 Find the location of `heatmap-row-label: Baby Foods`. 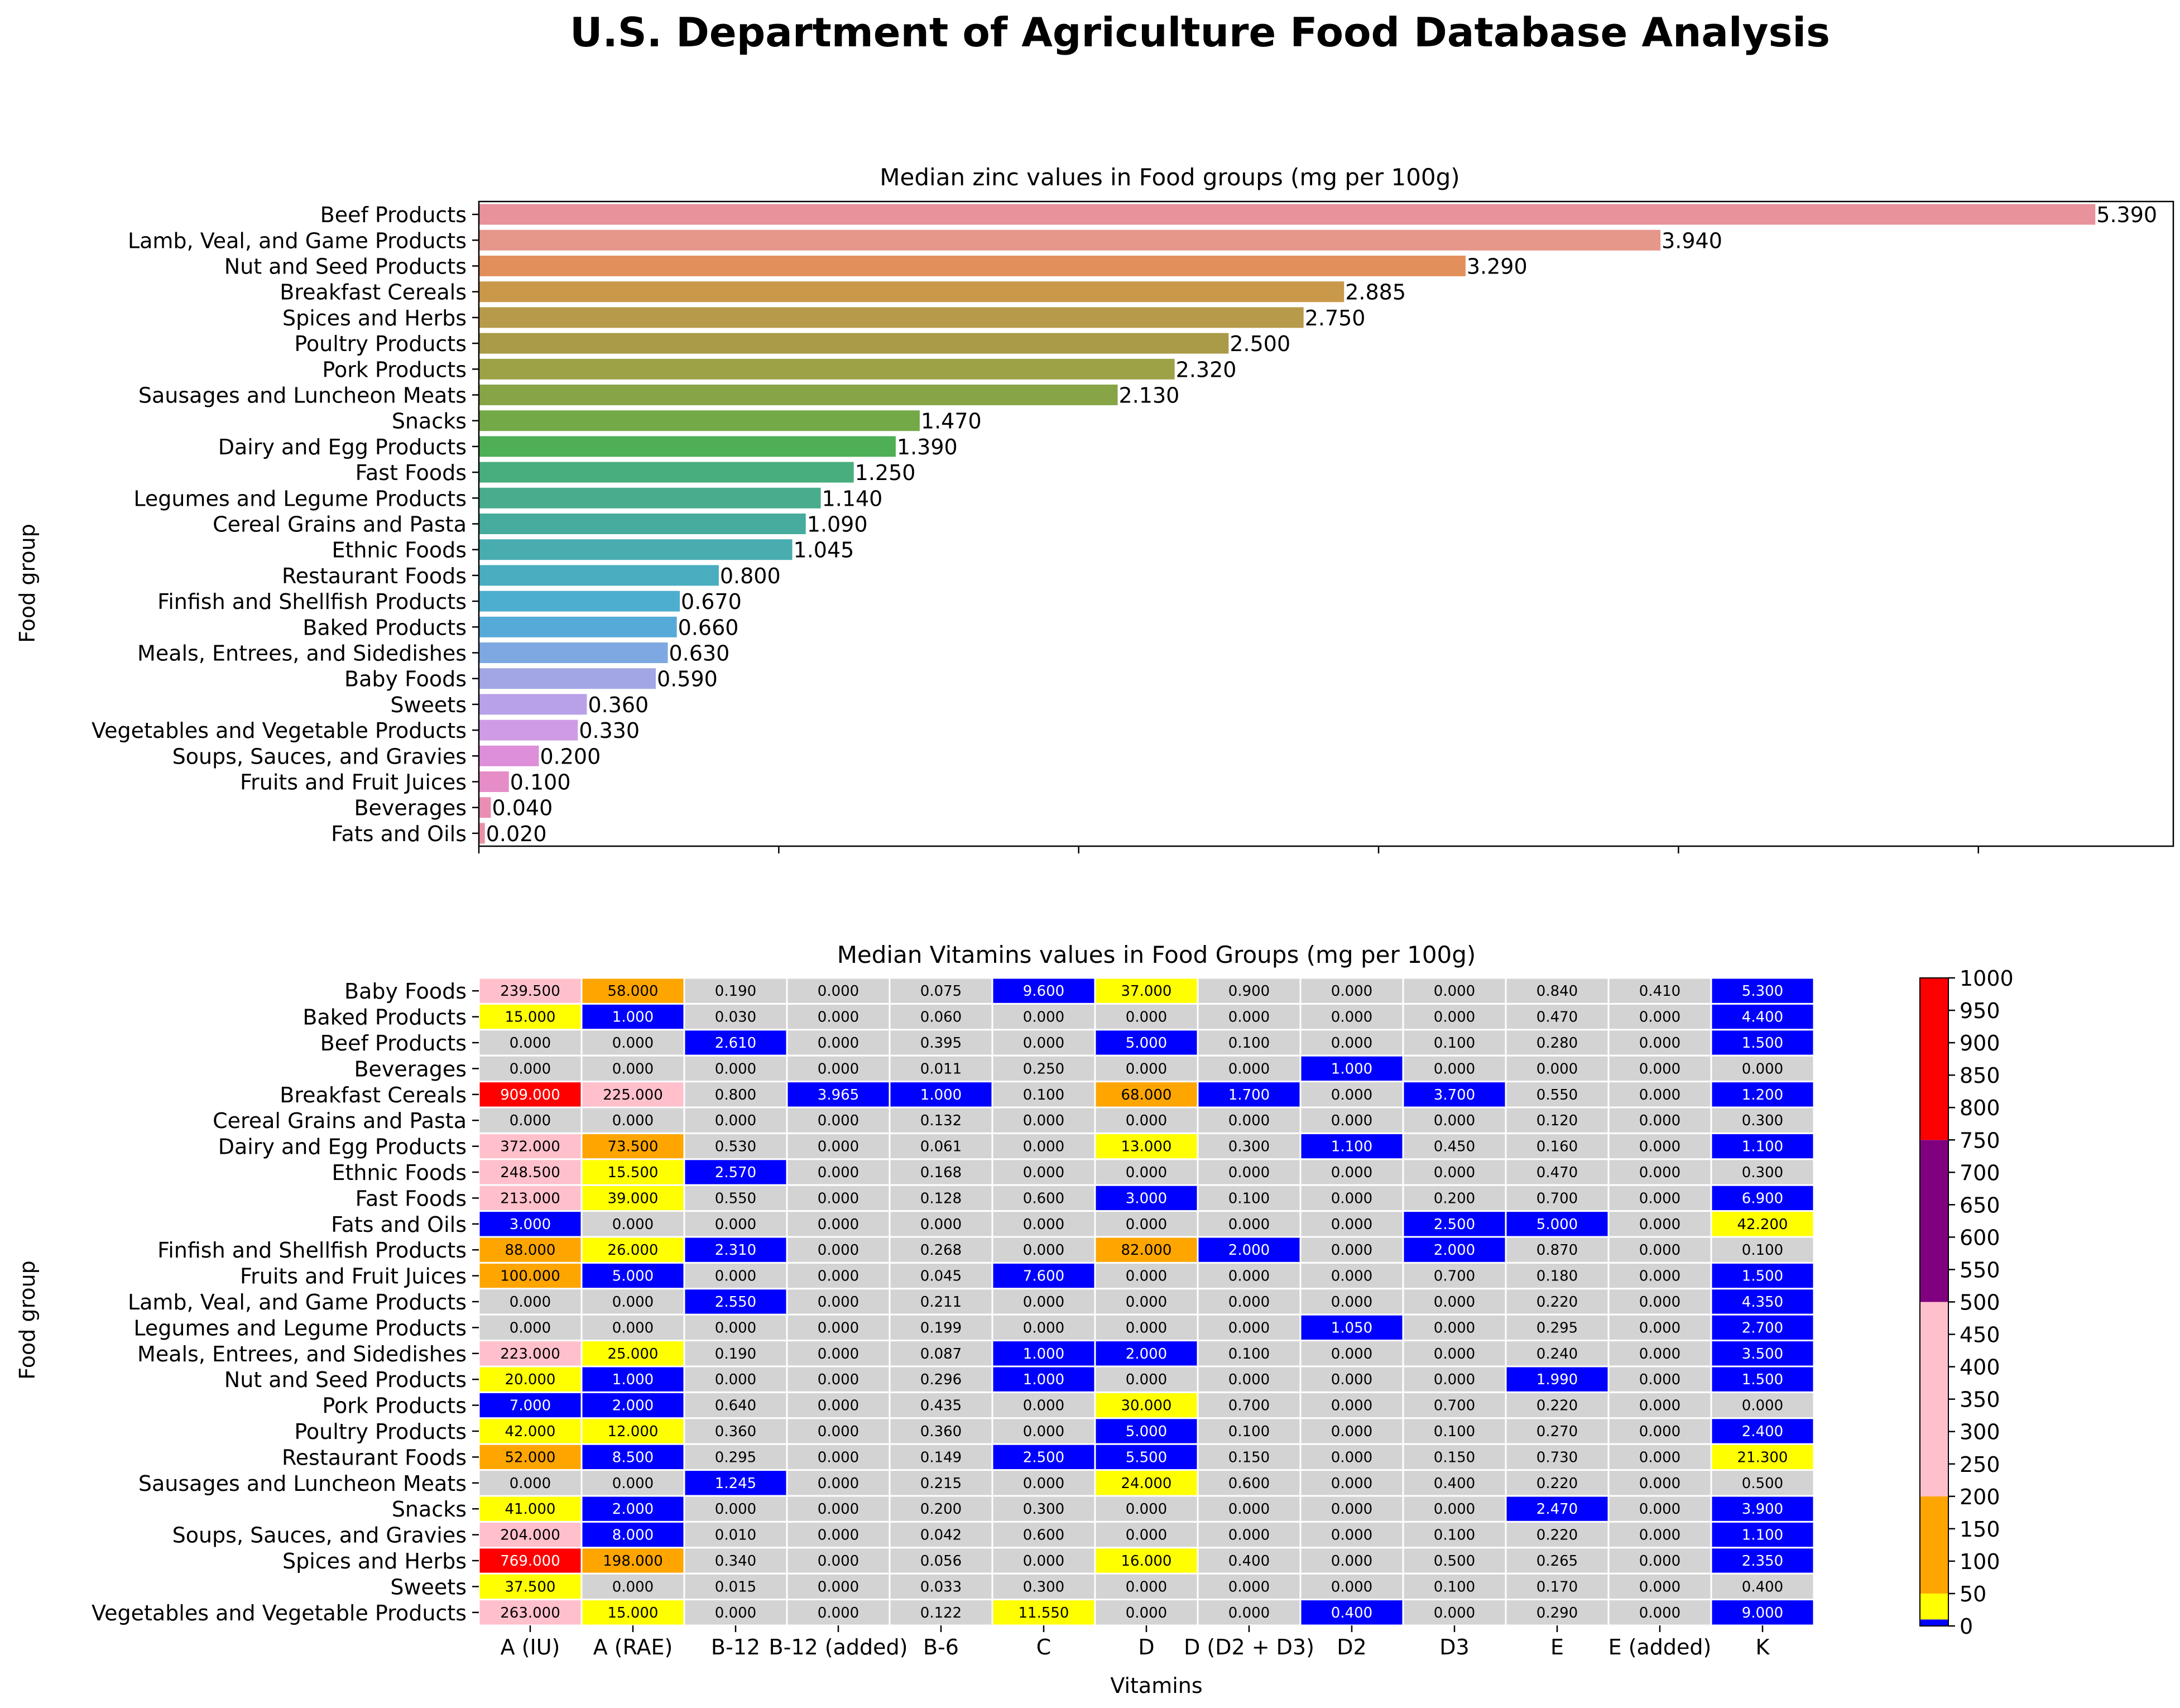

heatmap-row-label: Baby Foods is located at coordinates (405, 991).